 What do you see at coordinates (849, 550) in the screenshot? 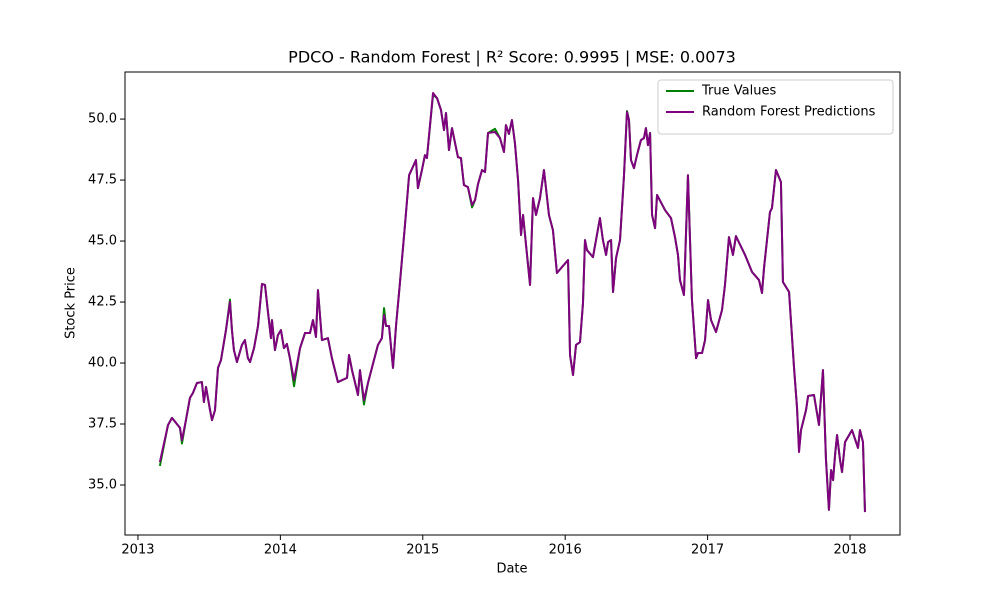
I see `x-tick-label: 2018` at bounding box center [849, 550].